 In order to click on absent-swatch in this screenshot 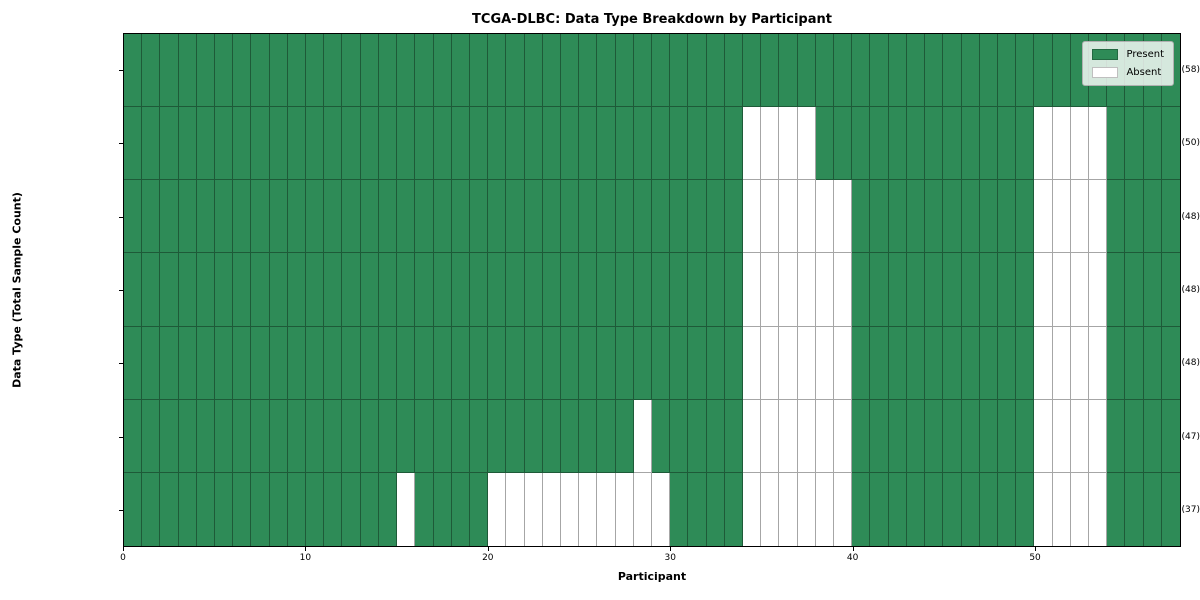, I will do `click(1105, 72)`.